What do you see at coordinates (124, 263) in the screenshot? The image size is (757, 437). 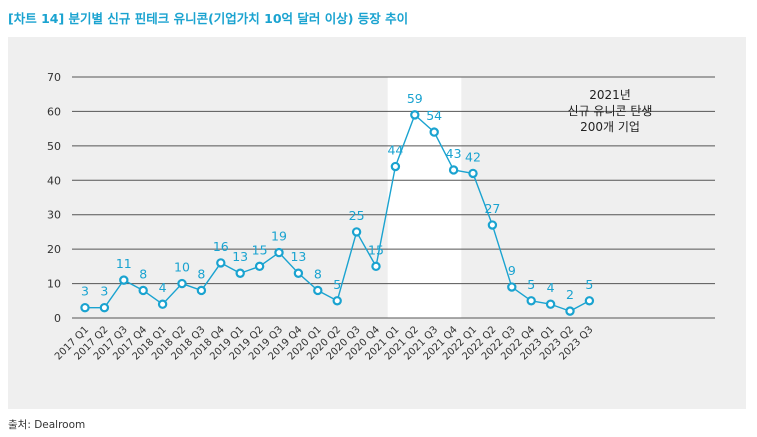 I see `data-label: 11` at bounding box center [124, 263].